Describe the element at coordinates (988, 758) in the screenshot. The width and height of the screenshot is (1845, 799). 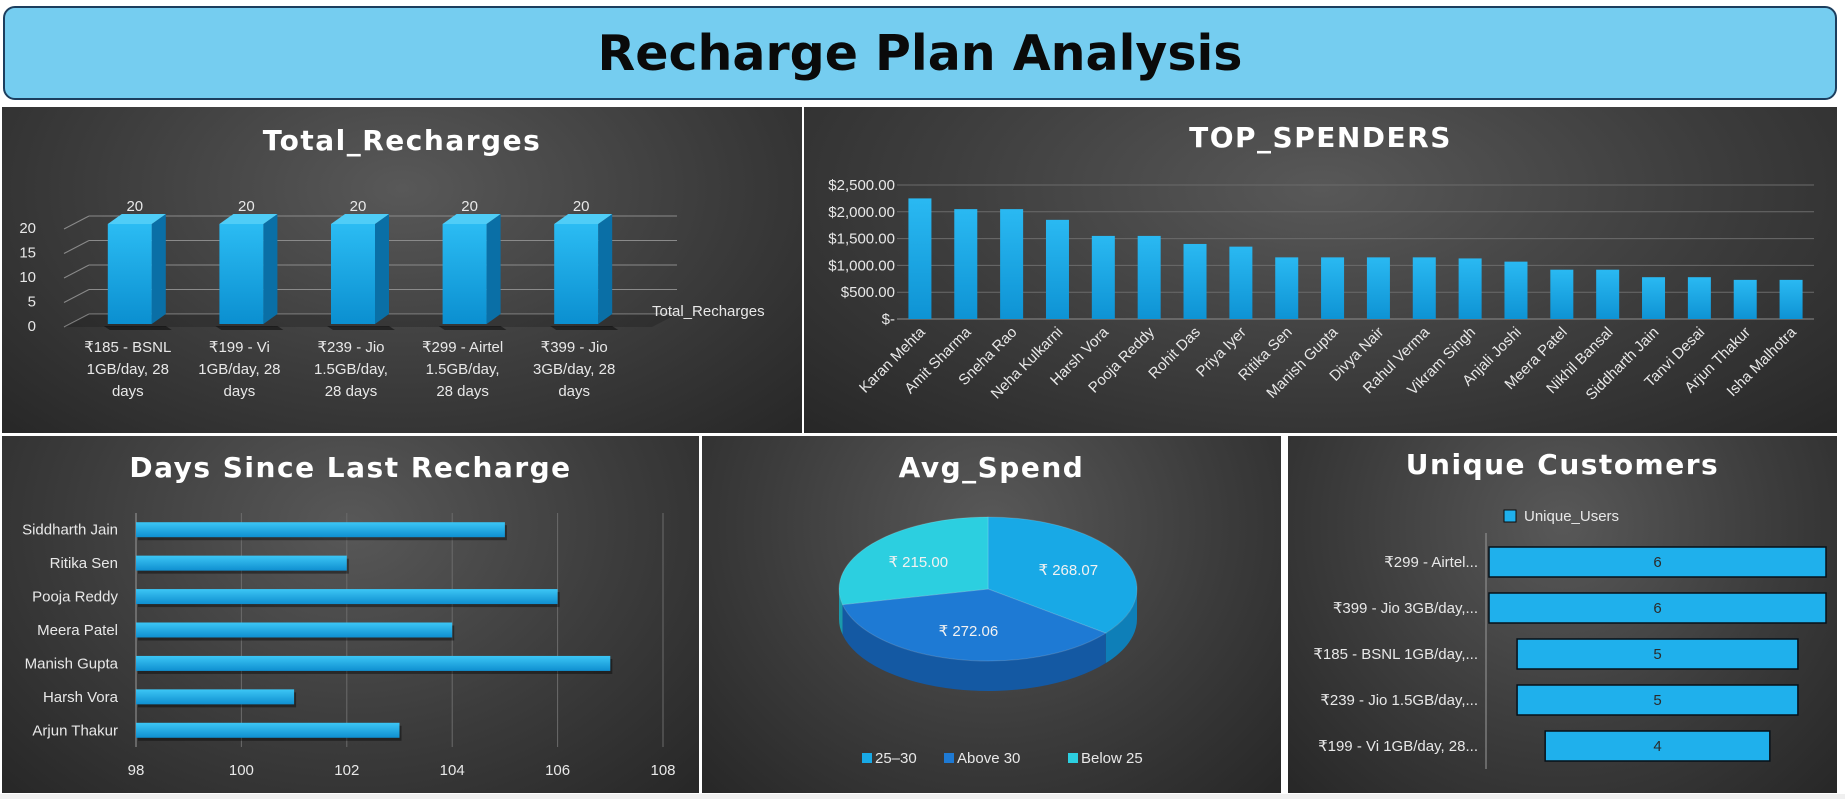
I see `legend-entry: Above 30` at that location.